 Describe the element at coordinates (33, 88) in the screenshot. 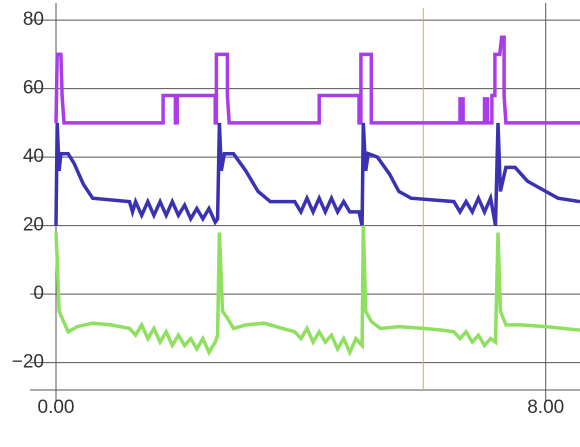

I see `y-tick-label: 60` at that location.